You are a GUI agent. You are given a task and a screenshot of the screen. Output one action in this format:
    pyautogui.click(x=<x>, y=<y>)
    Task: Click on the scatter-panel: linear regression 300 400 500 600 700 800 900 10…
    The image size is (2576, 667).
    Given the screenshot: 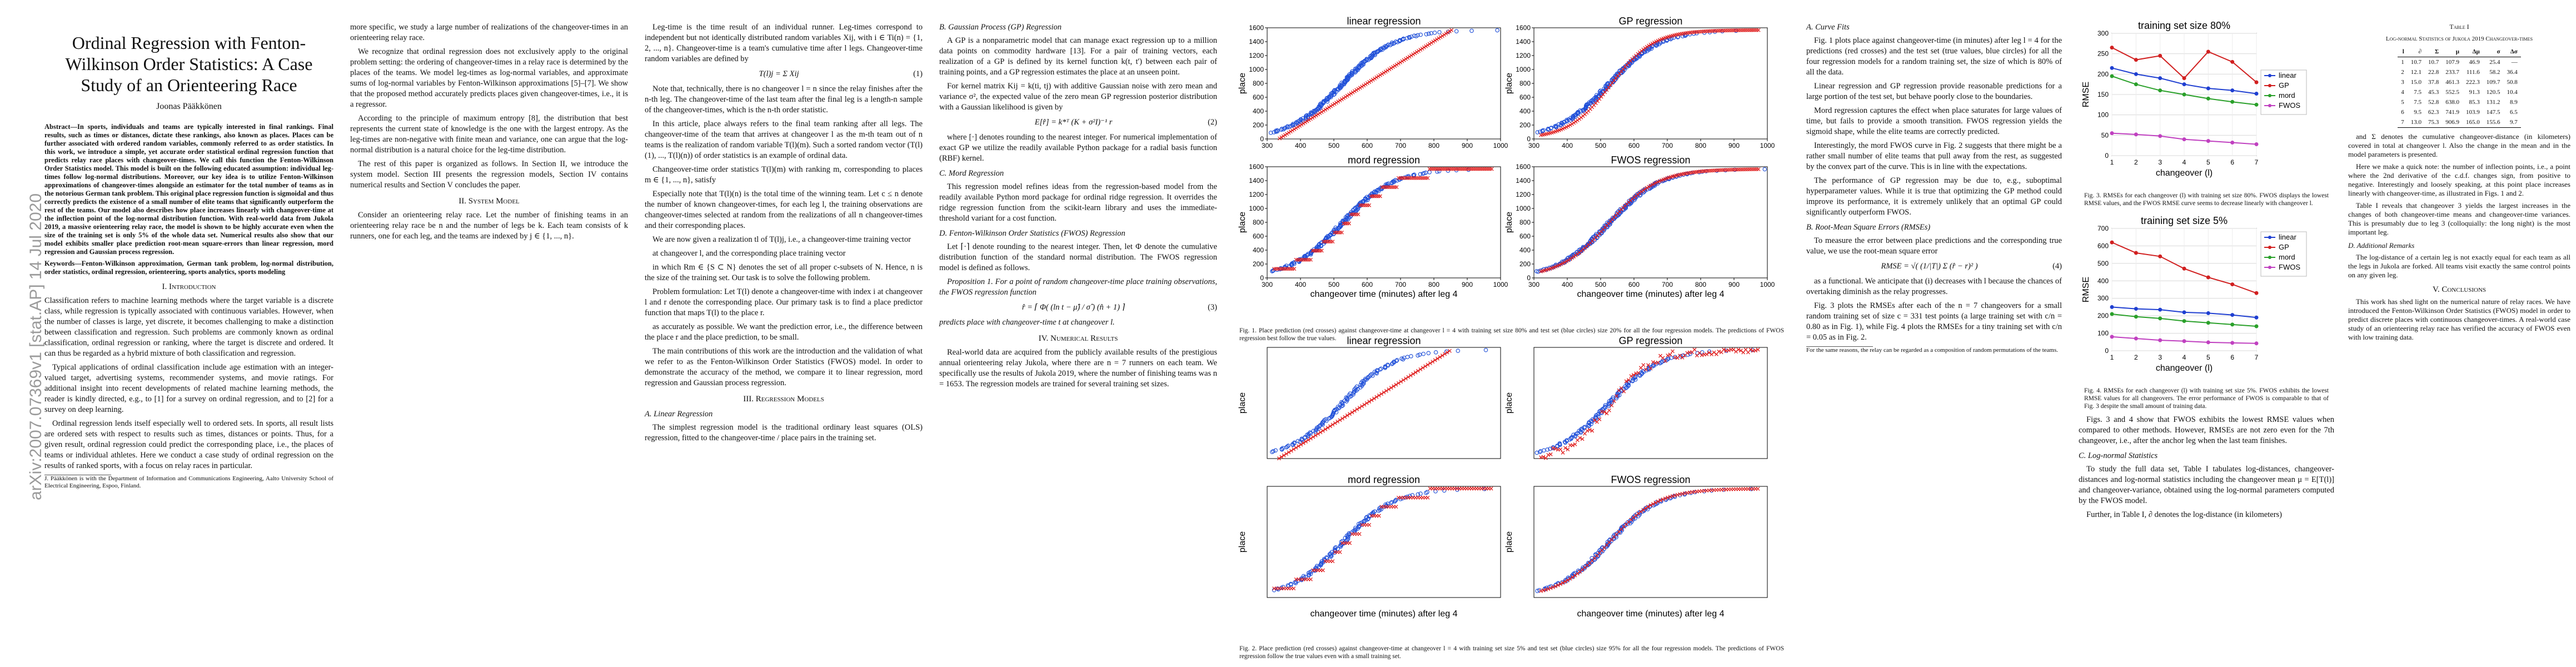 What is the action you would take?
    pyautogui.click(x=1378, y=83)
    